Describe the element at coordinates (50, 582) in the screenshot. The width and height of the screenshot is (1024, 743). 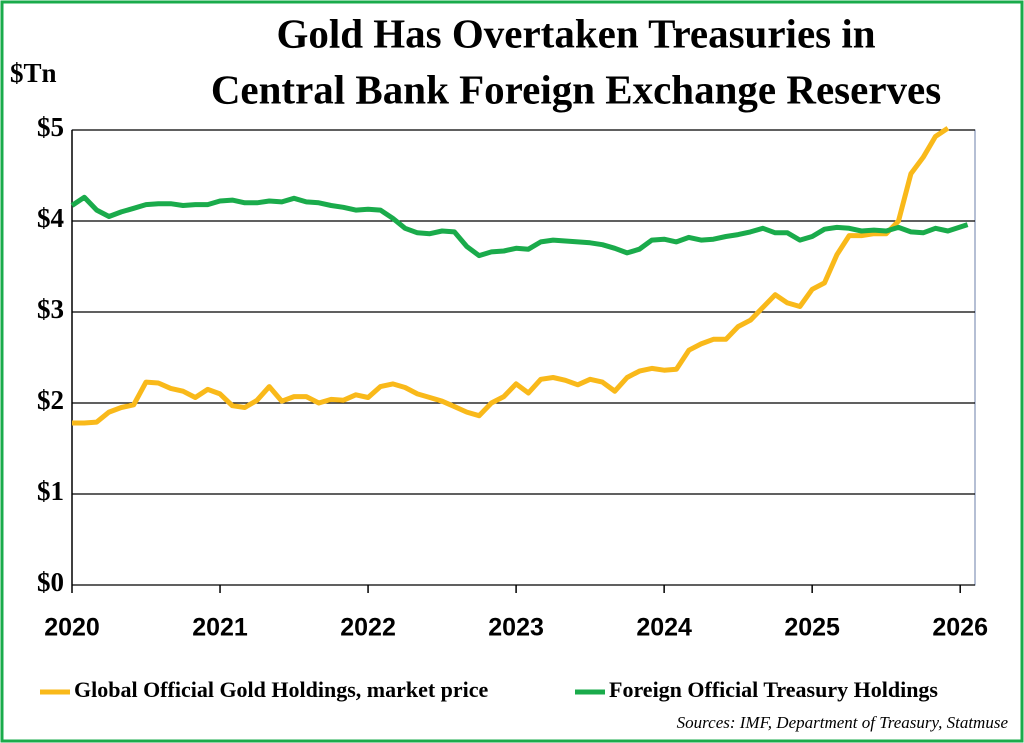
I see `y-tick-label: $0` at that location.